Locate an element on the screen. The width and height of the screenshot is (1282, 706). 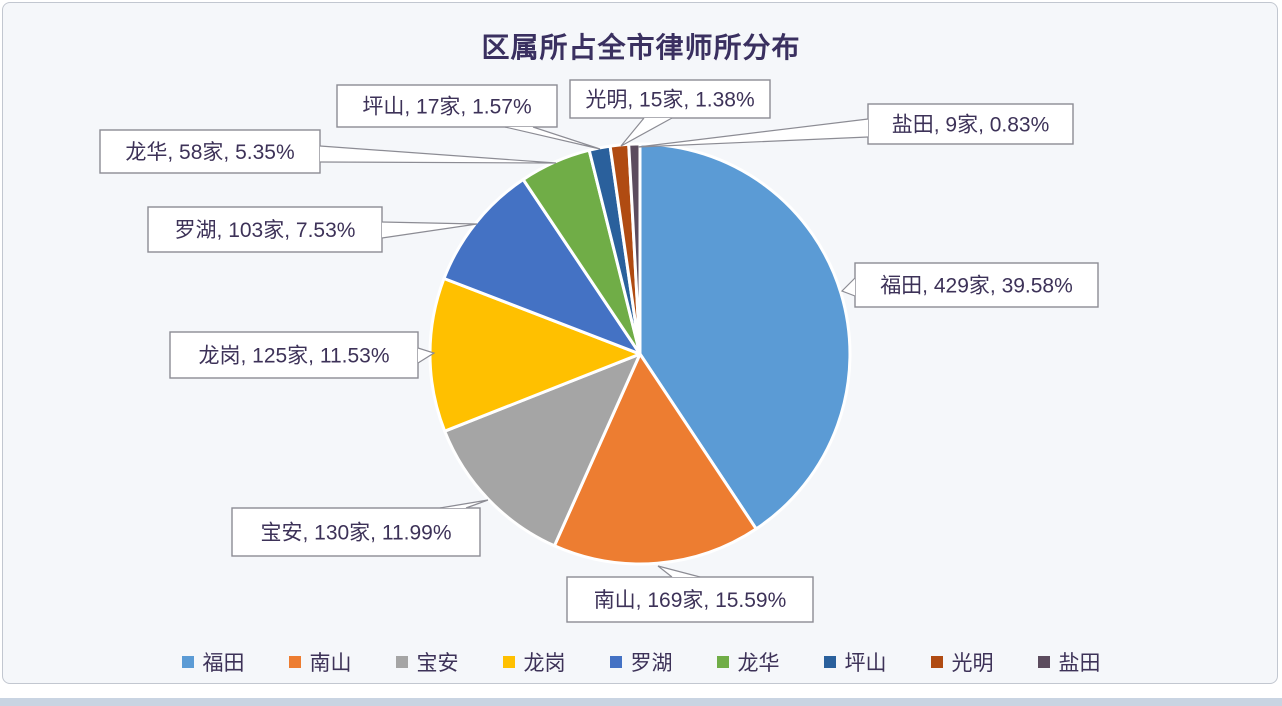
chart-legend: 福田 南山 宝安 龙岗 罗湖 龙华 坪山 光明 盐田 is located at coordinates (641, 662).